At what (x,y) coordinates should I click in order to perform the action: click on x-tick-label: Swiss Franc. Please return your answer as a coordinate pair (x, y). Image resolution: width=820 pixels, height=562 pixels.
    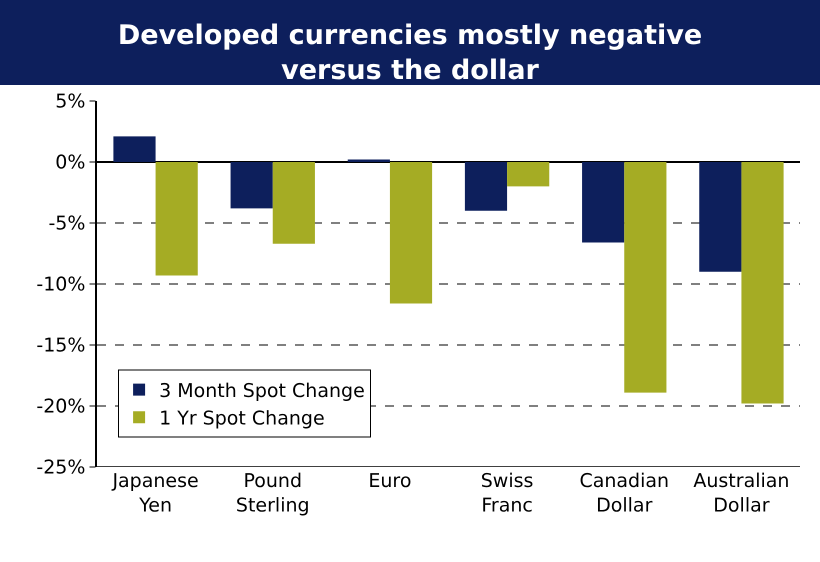
    Looking at the image, I should click on (507, 493).